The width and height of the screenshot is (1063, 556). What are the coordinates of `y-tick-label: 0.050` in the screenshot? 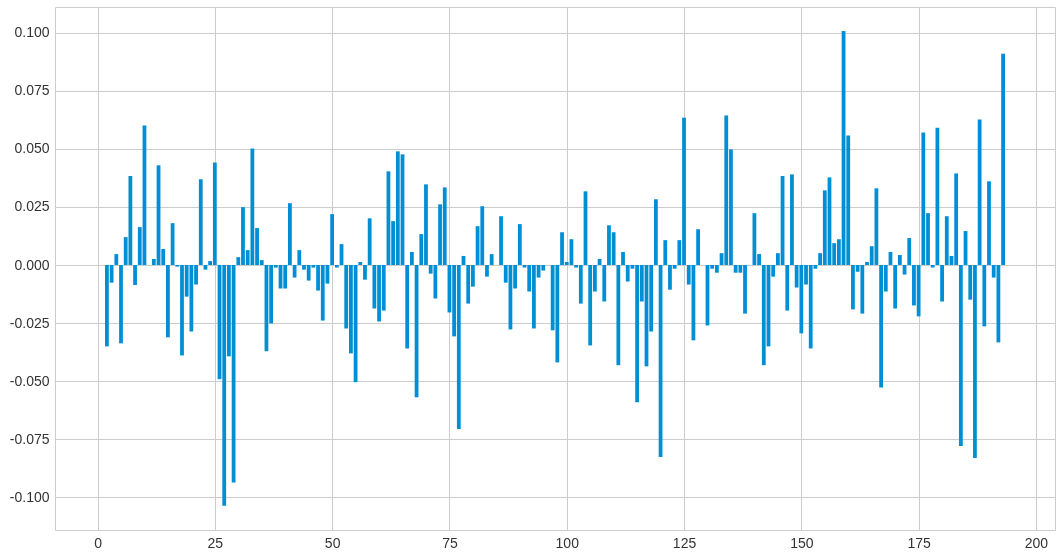 It's located at (32, 148).